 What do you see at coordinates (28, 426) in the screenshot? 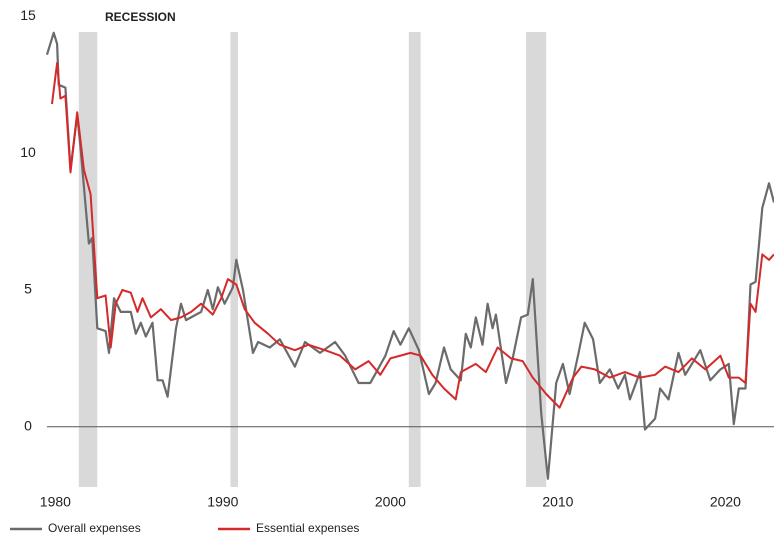
I see `y-tick-label: 0` at bounding box center [28, 426].